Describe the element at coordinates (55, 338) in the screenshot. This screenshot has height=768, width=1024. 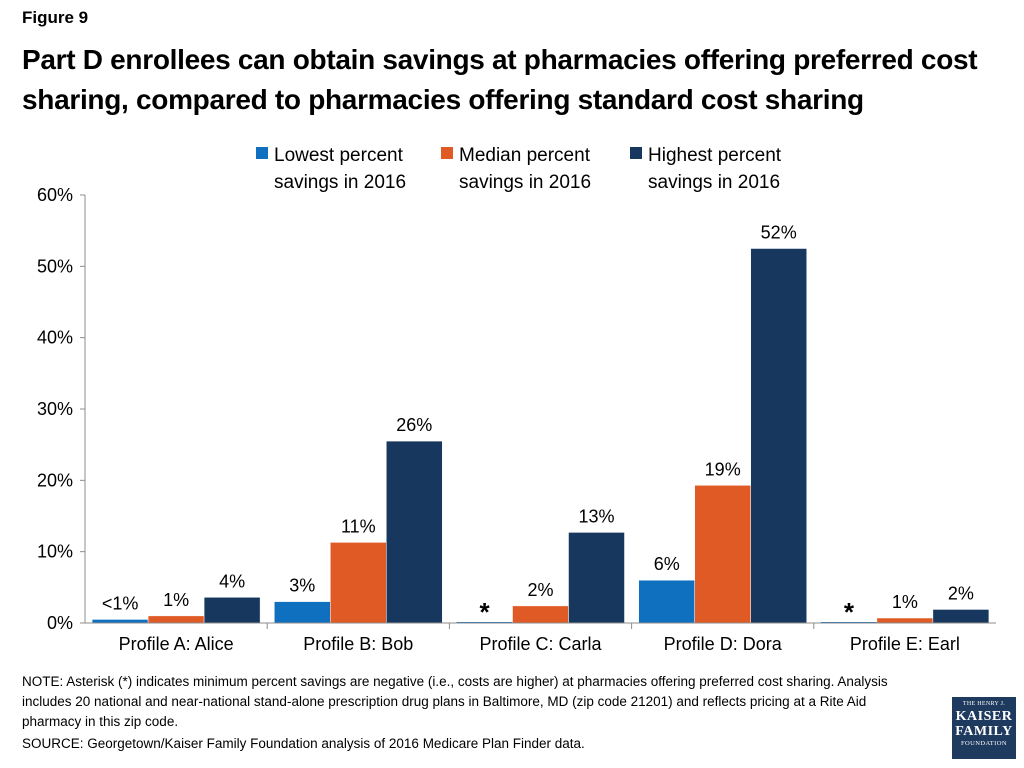
I see `y-tick-label: 40%` at that location.